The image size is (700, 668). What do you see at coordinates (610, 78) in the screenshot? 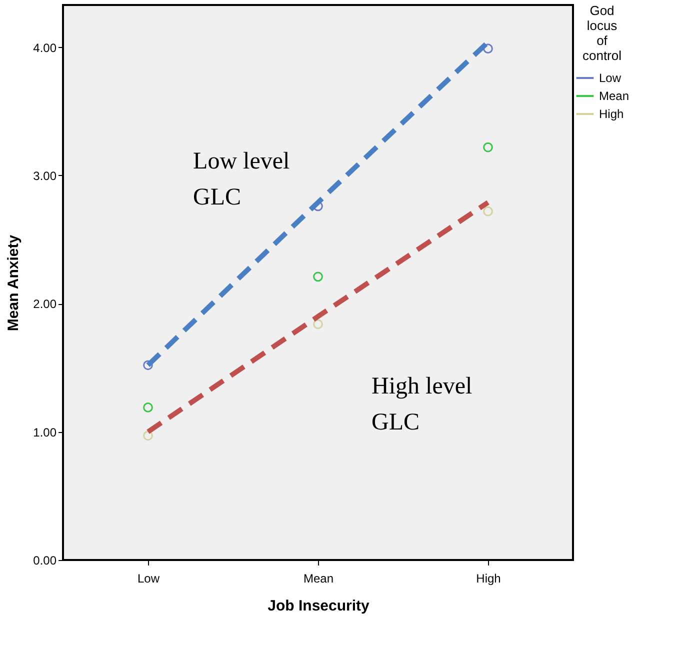
I see `legend-label: Low` at bounding box center [610, 78].